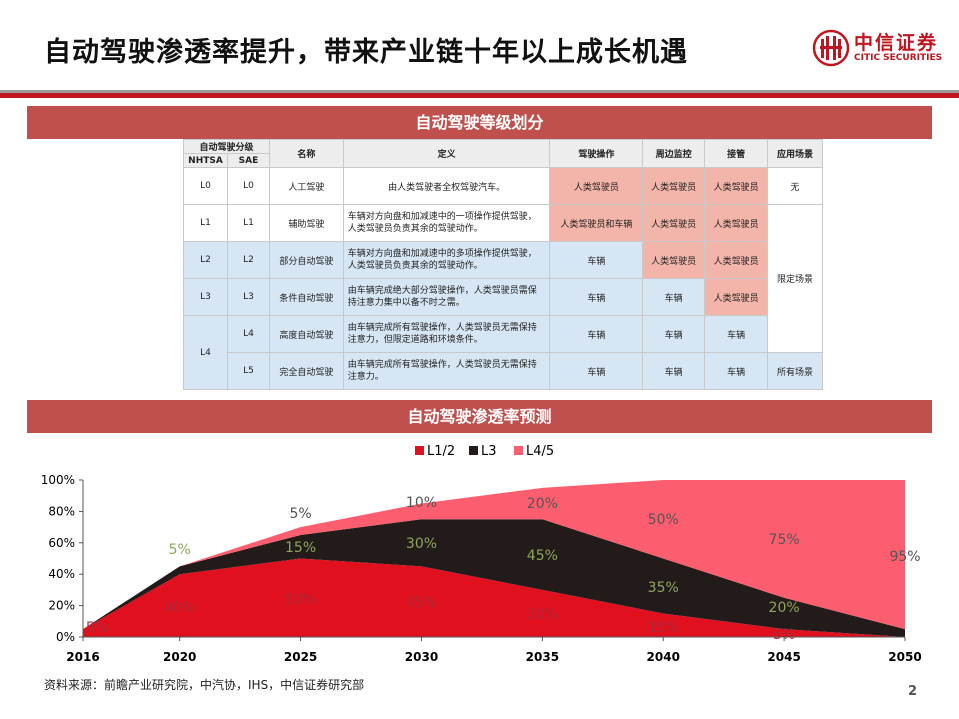  I want to click on cell-operation: 人类驾驶员和车辆, so click(596, 223).